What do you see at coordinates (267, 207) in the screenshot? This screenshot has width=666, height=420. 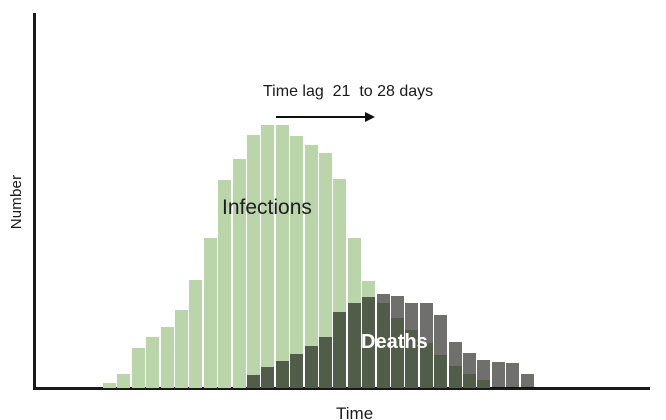 I see `infections-series-label: Infections` at bounding box center [267, 207].